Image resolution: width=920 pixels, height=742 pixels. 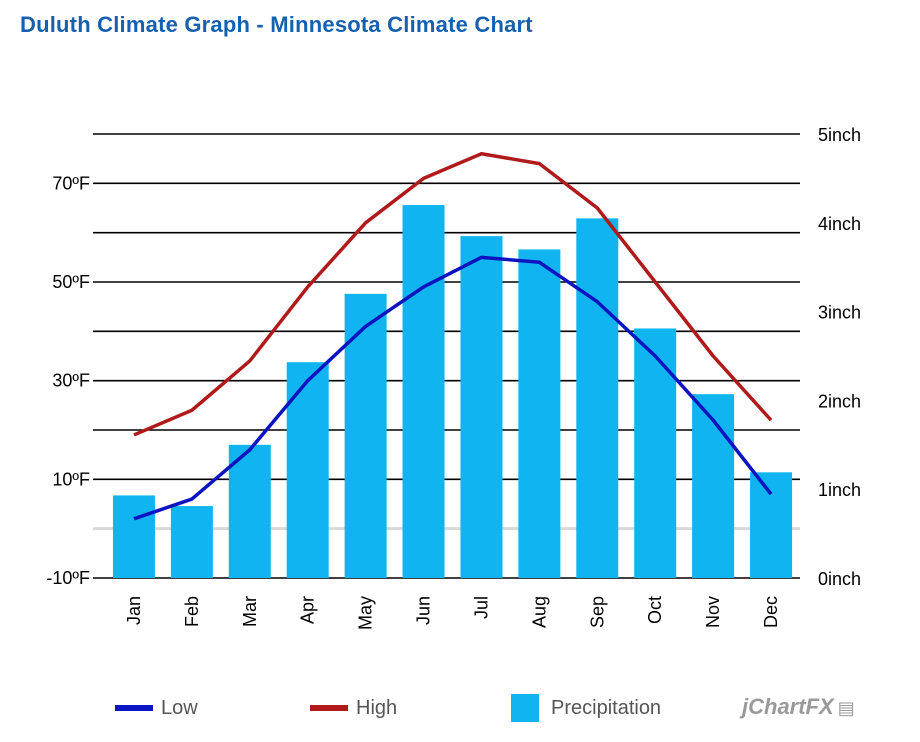 I want to click on legend-swatch-precipitation, so click(x=525, y=708).